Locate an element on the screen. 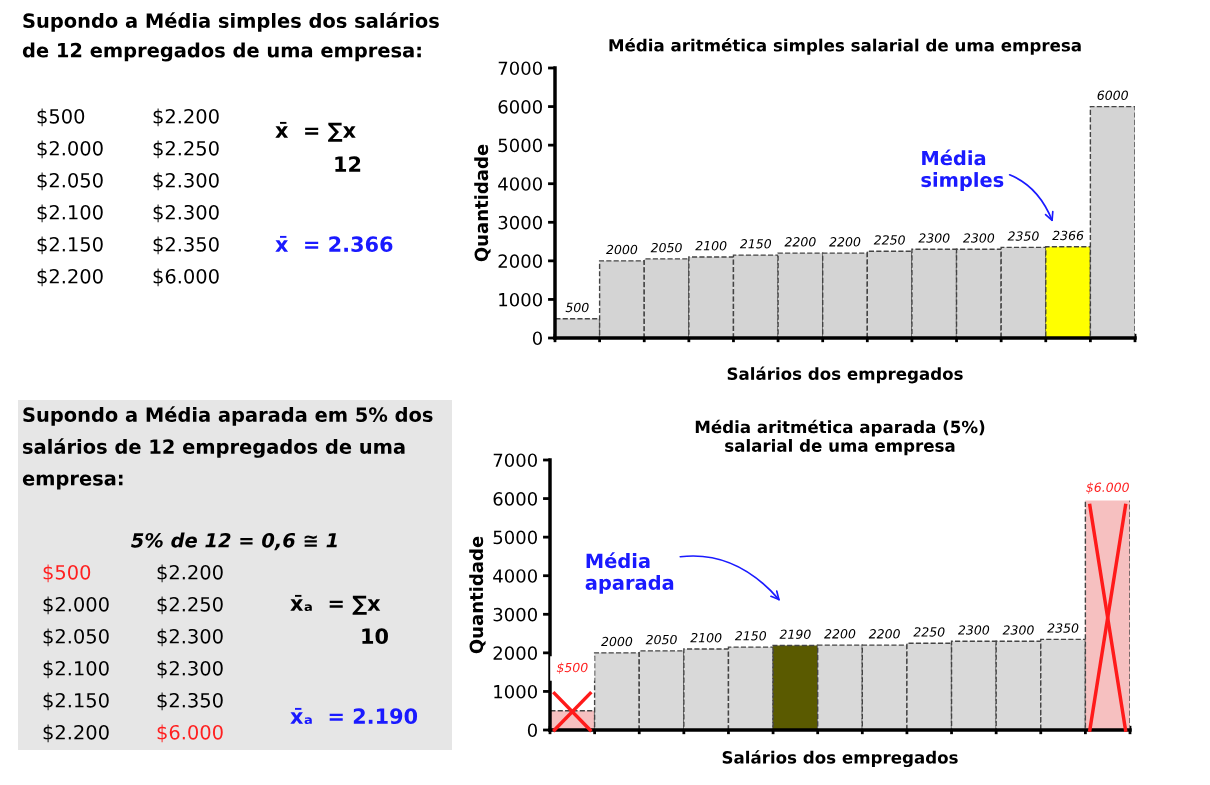  text: x̄ₐ = ∑x is located at coordinates (335, 604).